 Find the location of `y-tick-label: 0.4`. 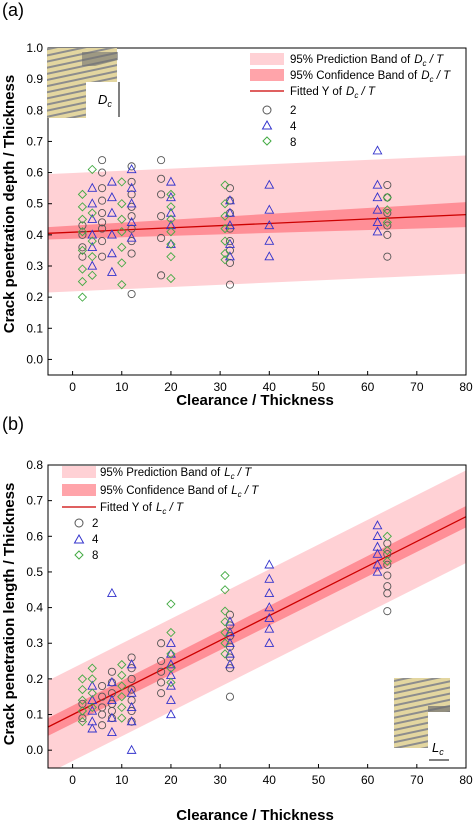

y-tick-label: 0.4 is located at coordinates (34, 608).